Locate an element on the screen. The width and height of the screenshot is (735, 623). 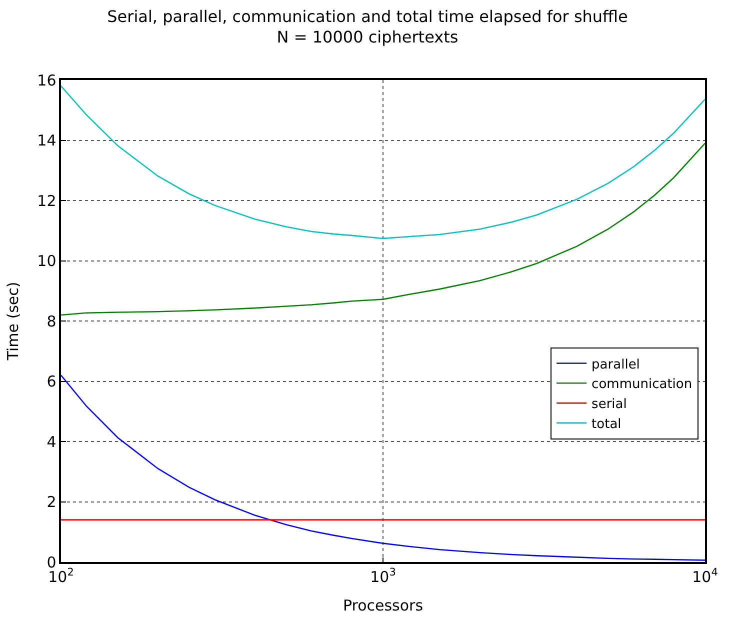
y-tick-label: 2 is located at coordinates (51, 502).